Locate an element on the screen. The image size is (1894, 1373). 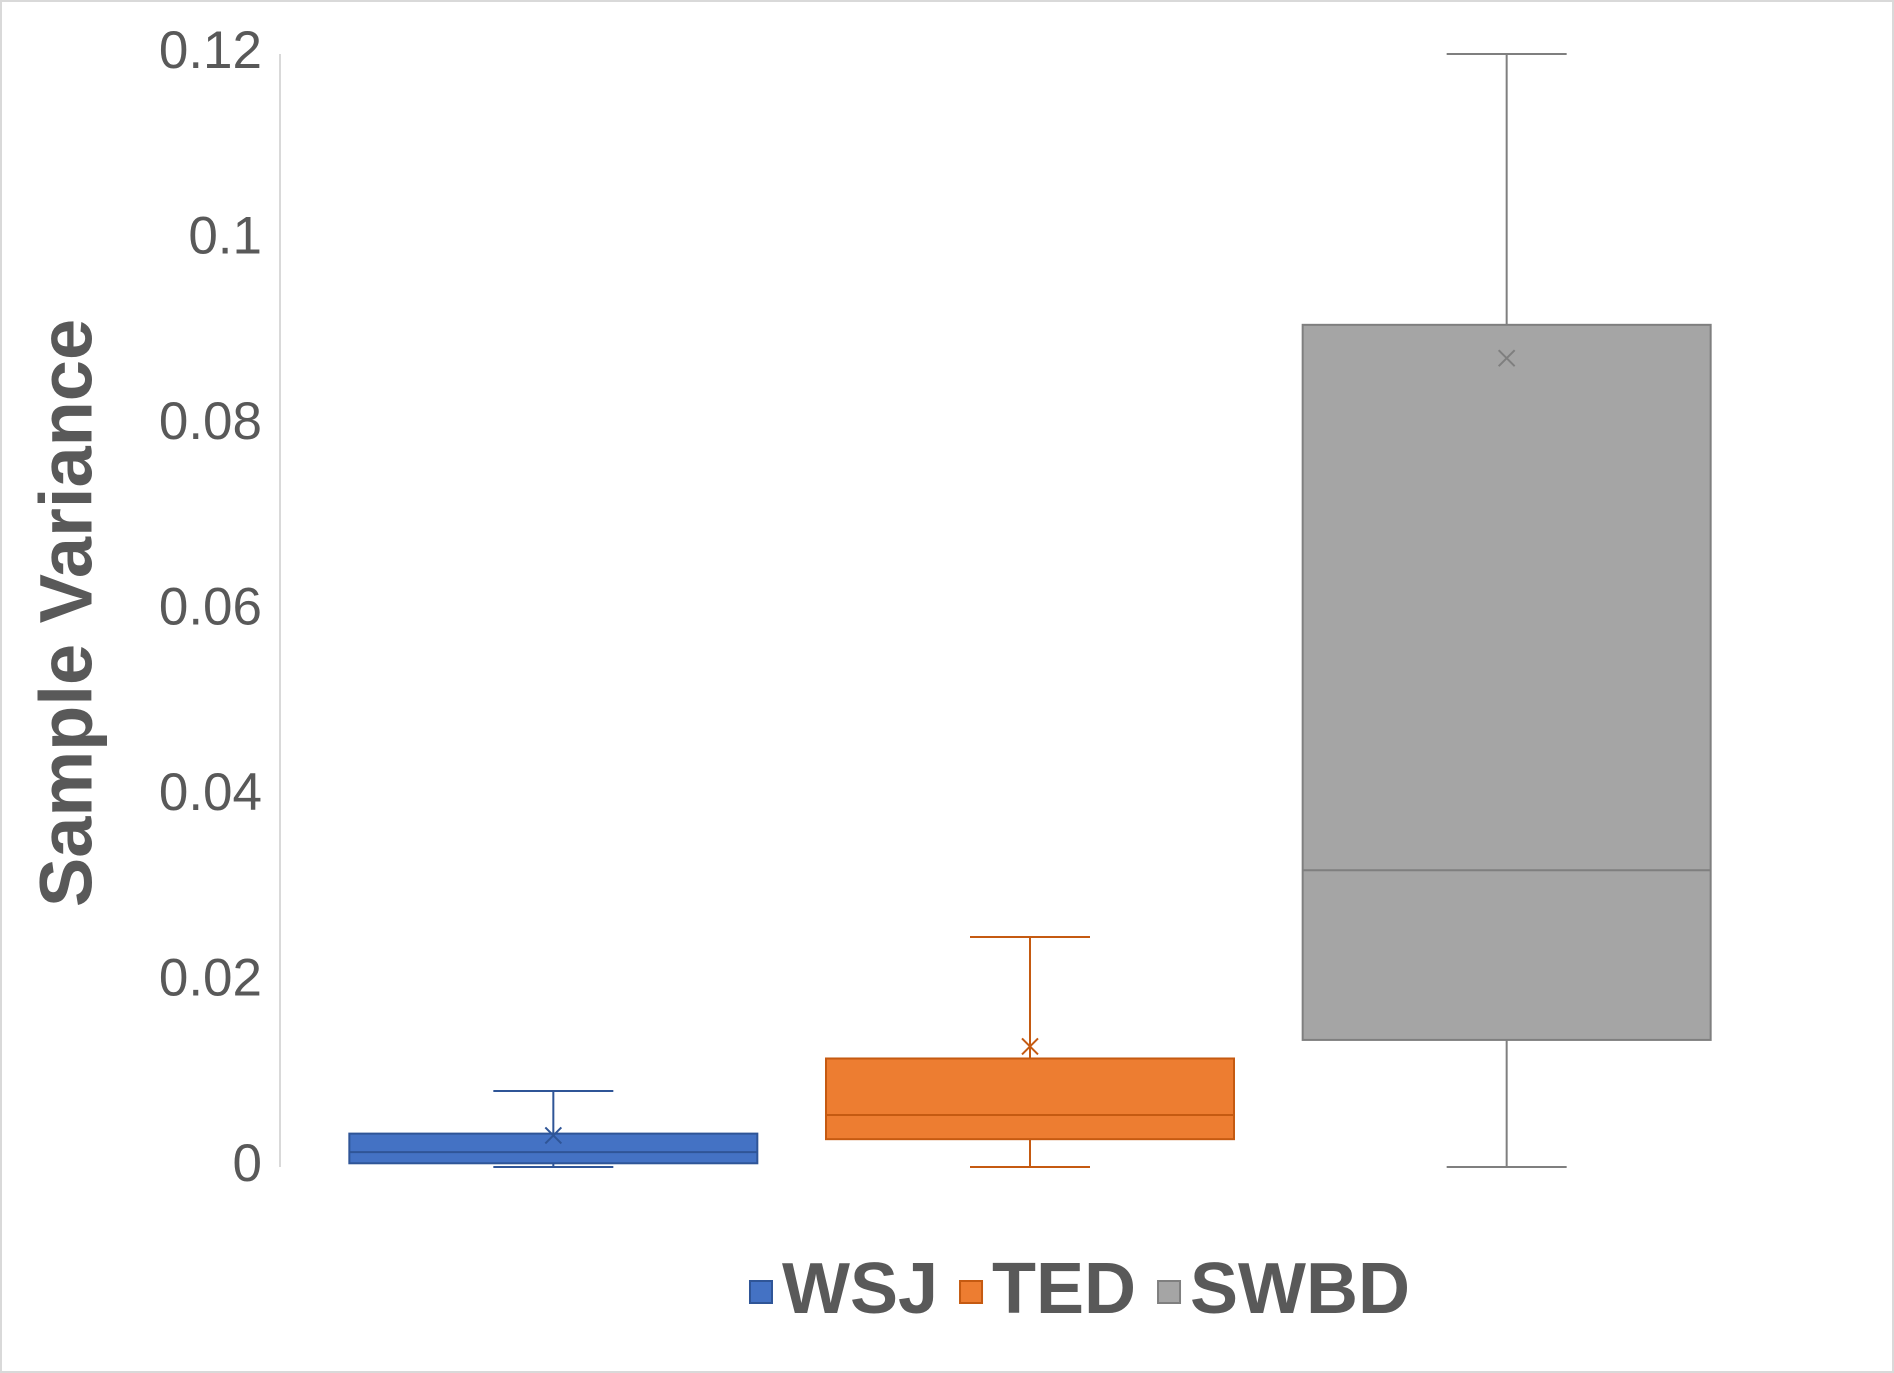
legend-label: TED is located at coordinates (1064, 1289).